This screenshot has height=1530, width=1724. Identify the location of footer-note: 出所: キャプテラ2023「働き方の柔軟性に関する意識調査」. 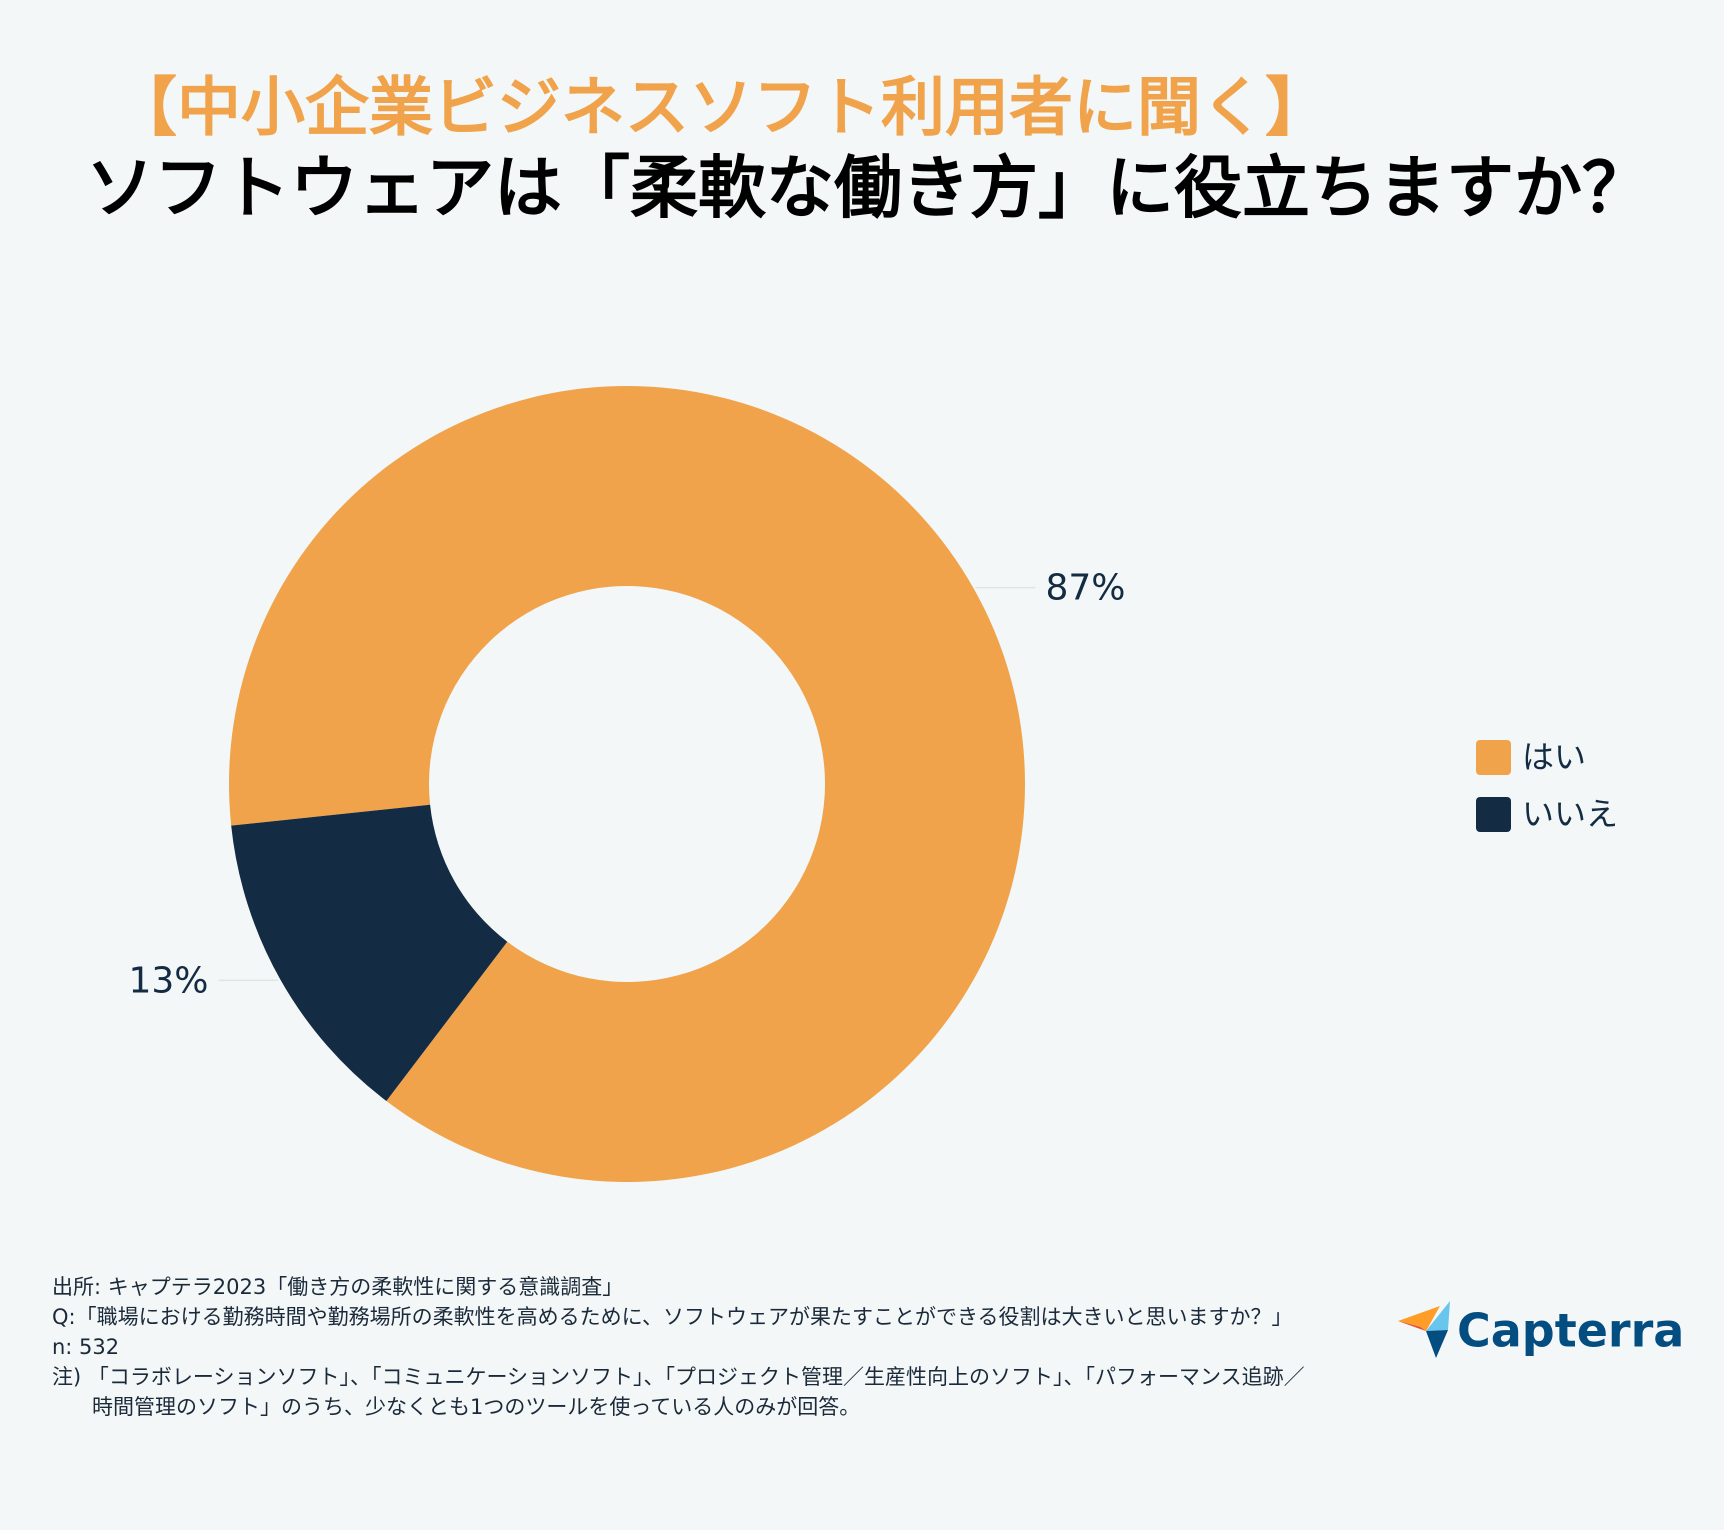
(338, 1287).